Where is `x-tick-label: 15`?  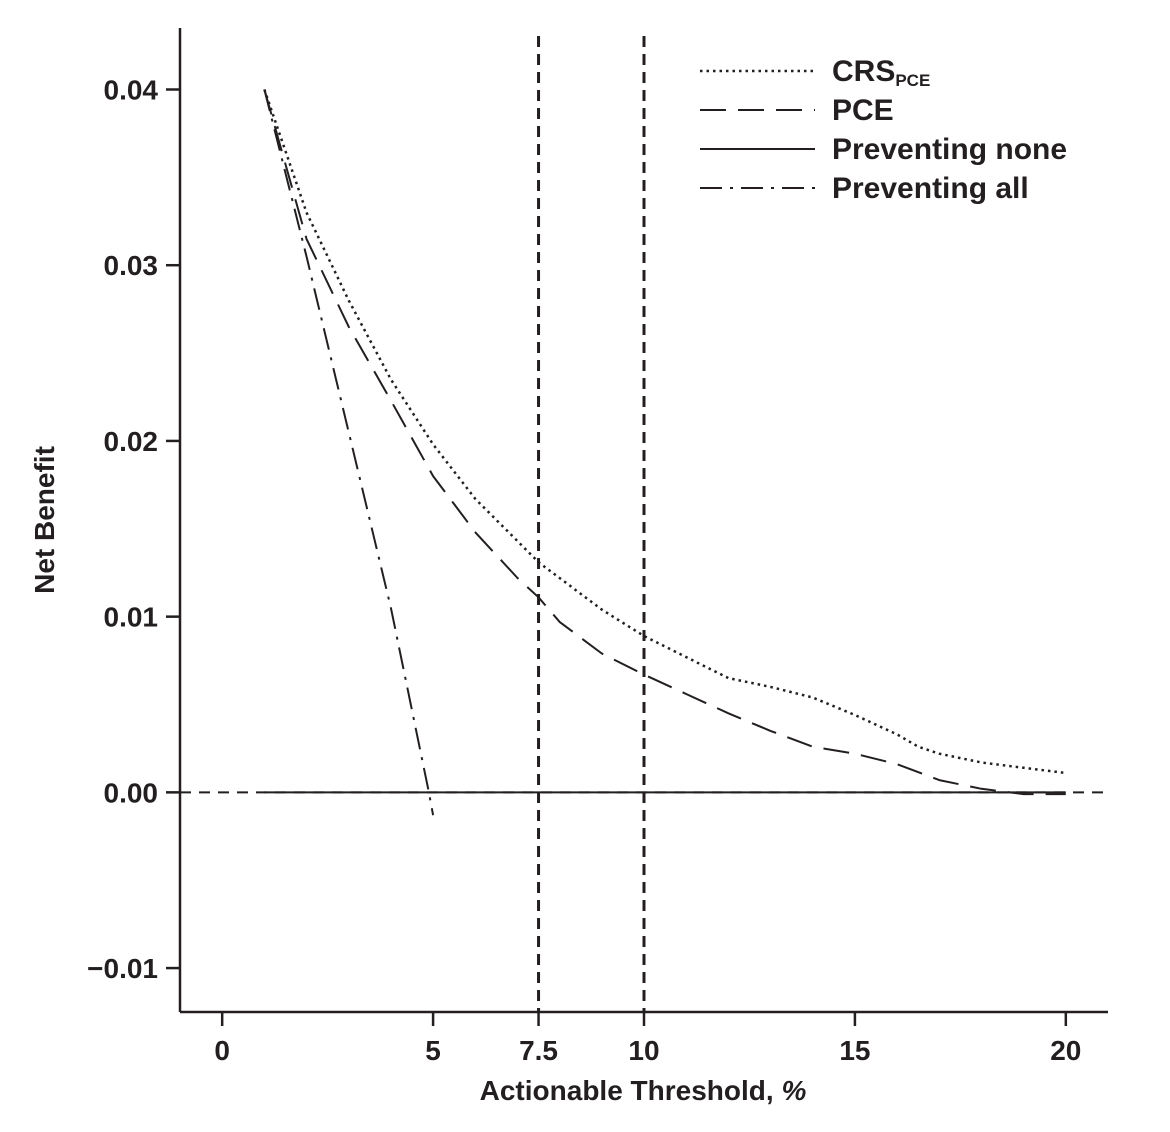 x-tick-label: 15 is located at coordinates (854, 1050).